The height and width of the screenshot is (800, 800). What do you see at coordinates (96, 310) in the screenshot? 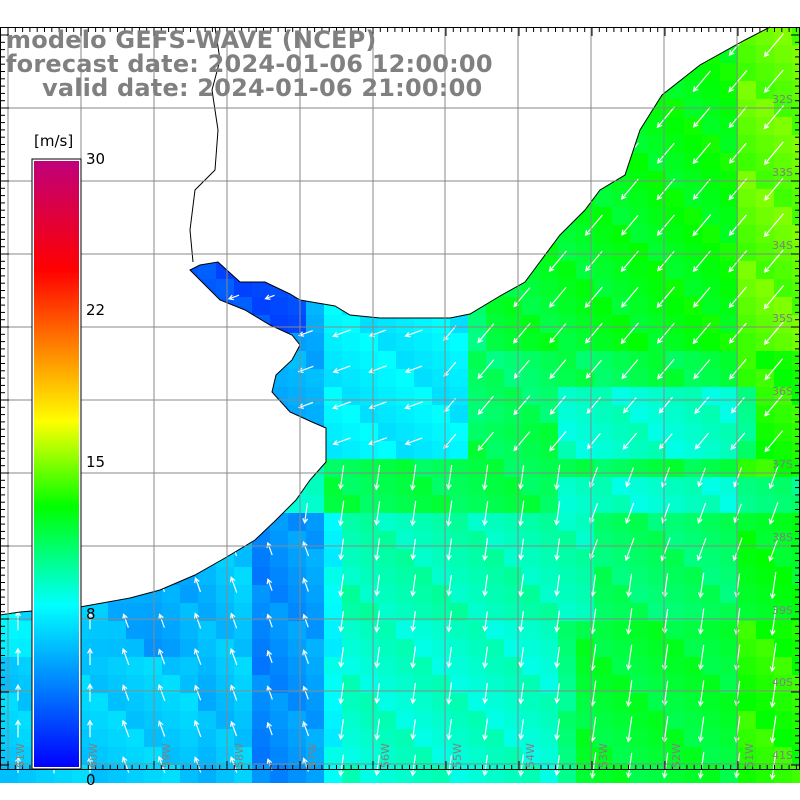
I see `colorbar-tick: 22` at bounding box center [96, 310].